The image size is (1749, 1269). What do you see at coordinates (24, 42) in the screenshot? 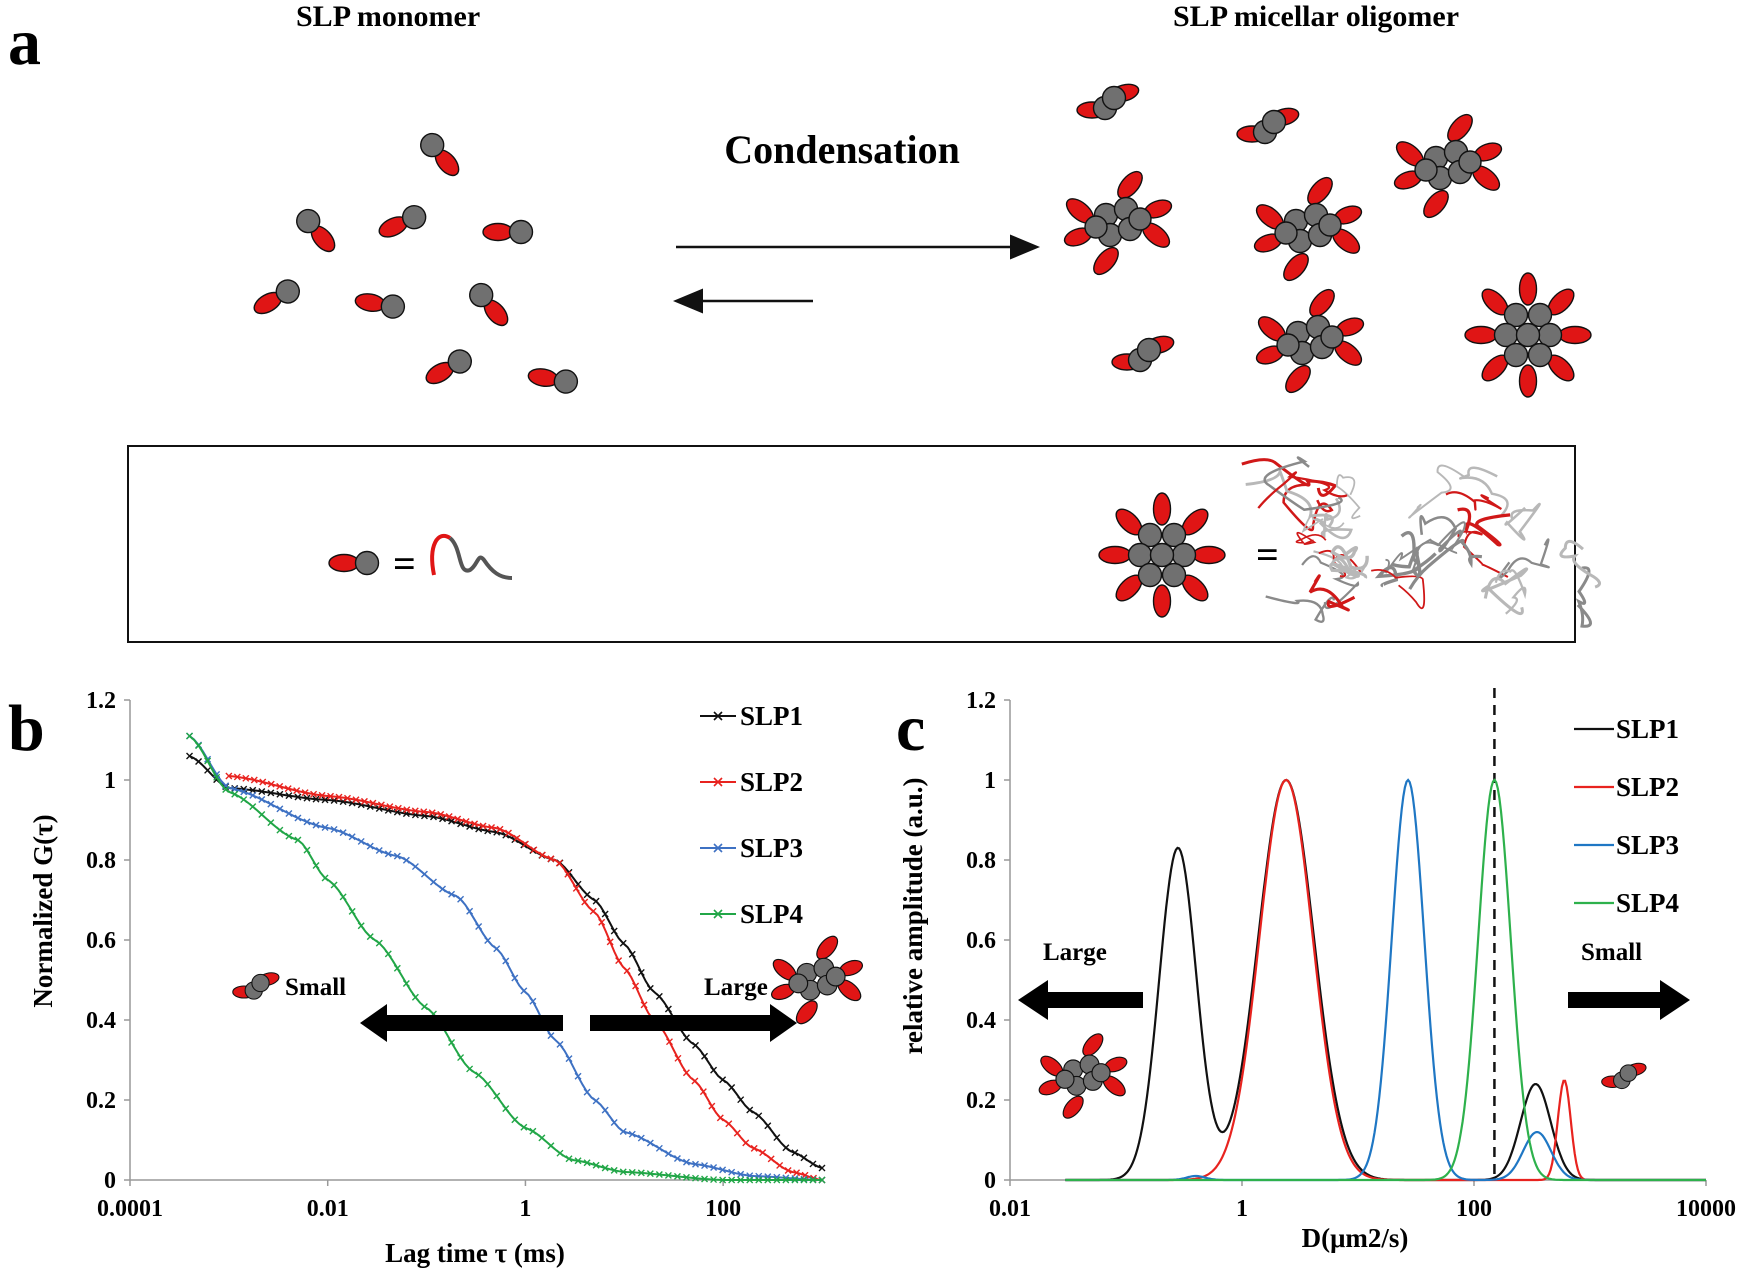
I see `panel-letter-a: a` at bounding box center [24, 42].